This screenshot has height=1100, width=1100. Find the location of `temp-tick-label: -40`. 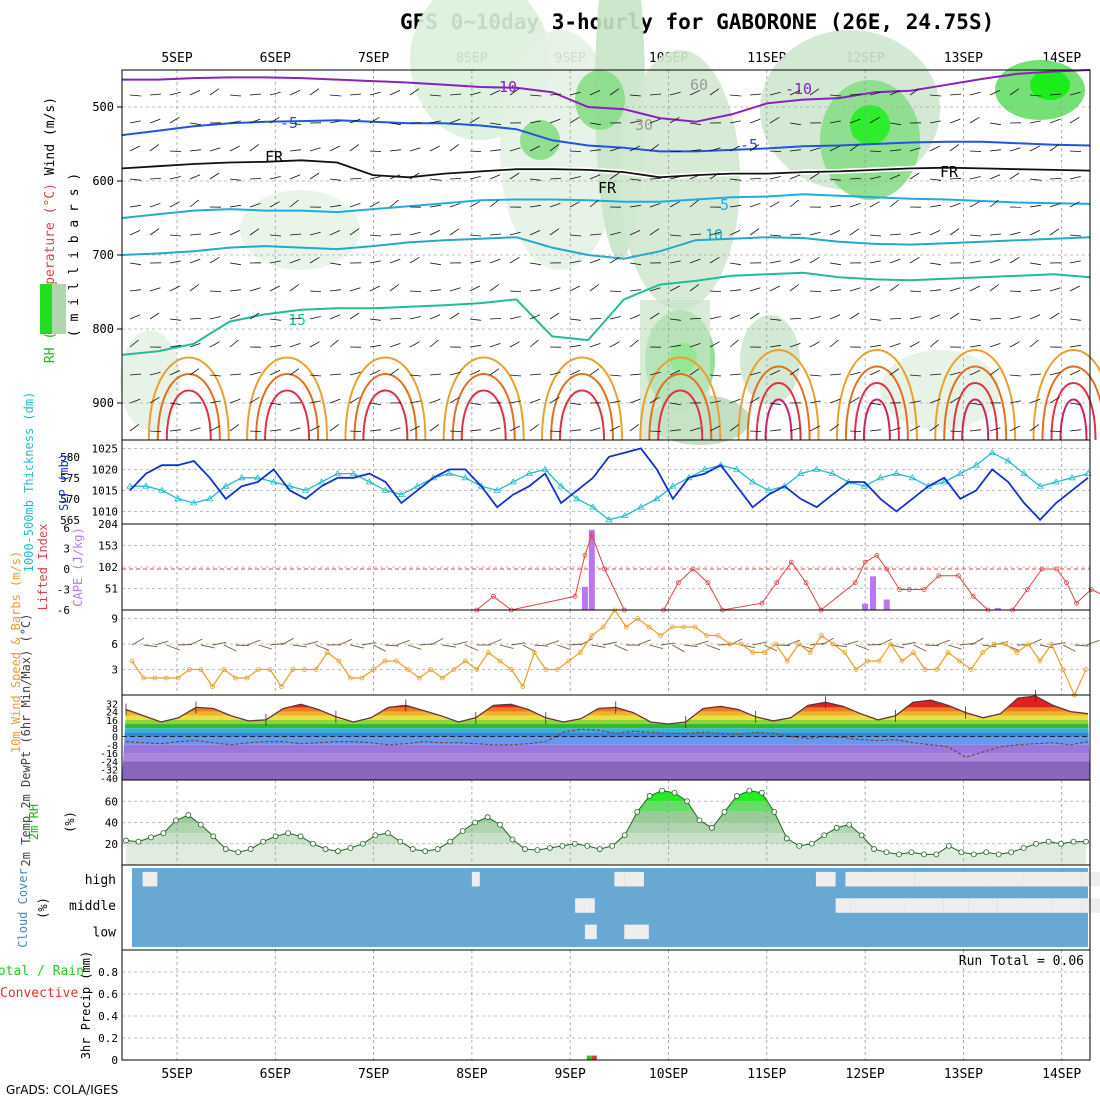

temp-tick-label: -40 is located at coordinates (109, 779).